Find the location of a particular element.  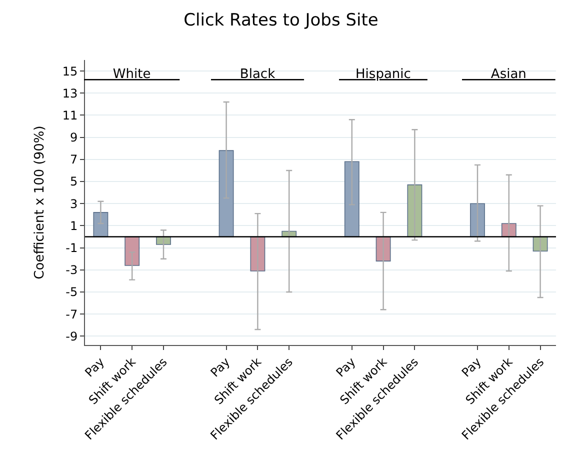

y-tick-label: 3 is located at coordinates (74, 203).